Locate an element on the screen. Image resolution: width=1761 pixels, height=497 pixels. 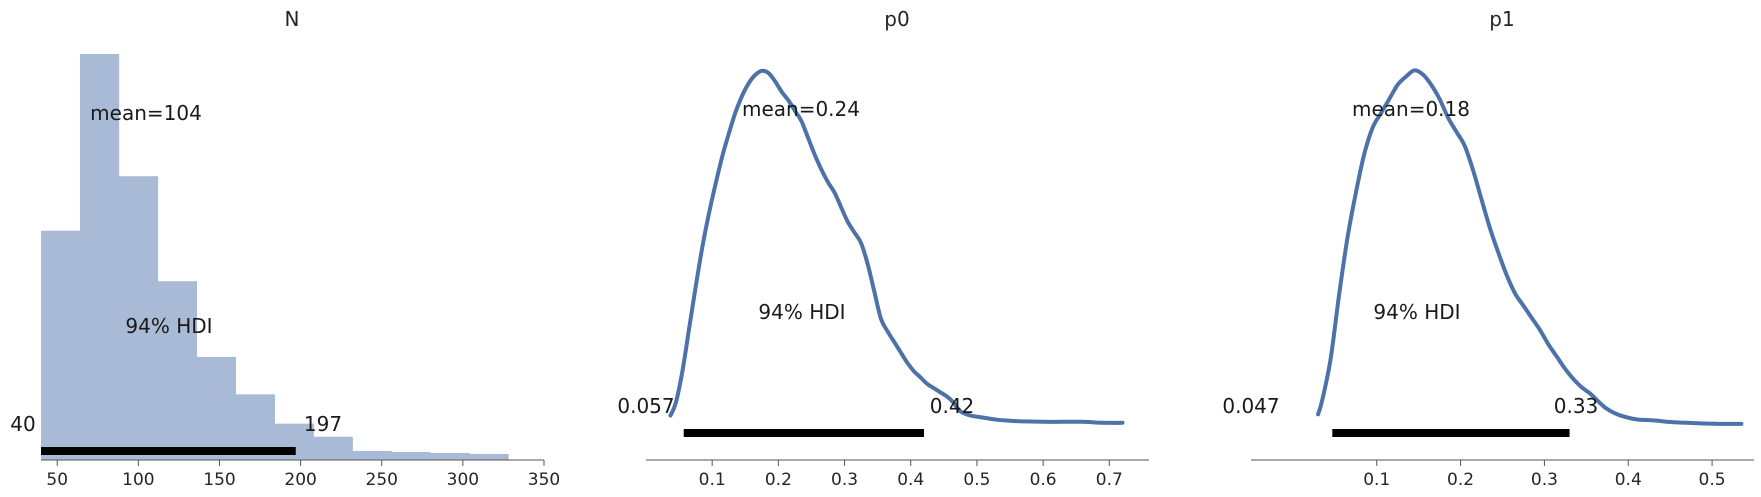
panel-p1-tick-label: 0.4 is located at coordinates (1628, 480).